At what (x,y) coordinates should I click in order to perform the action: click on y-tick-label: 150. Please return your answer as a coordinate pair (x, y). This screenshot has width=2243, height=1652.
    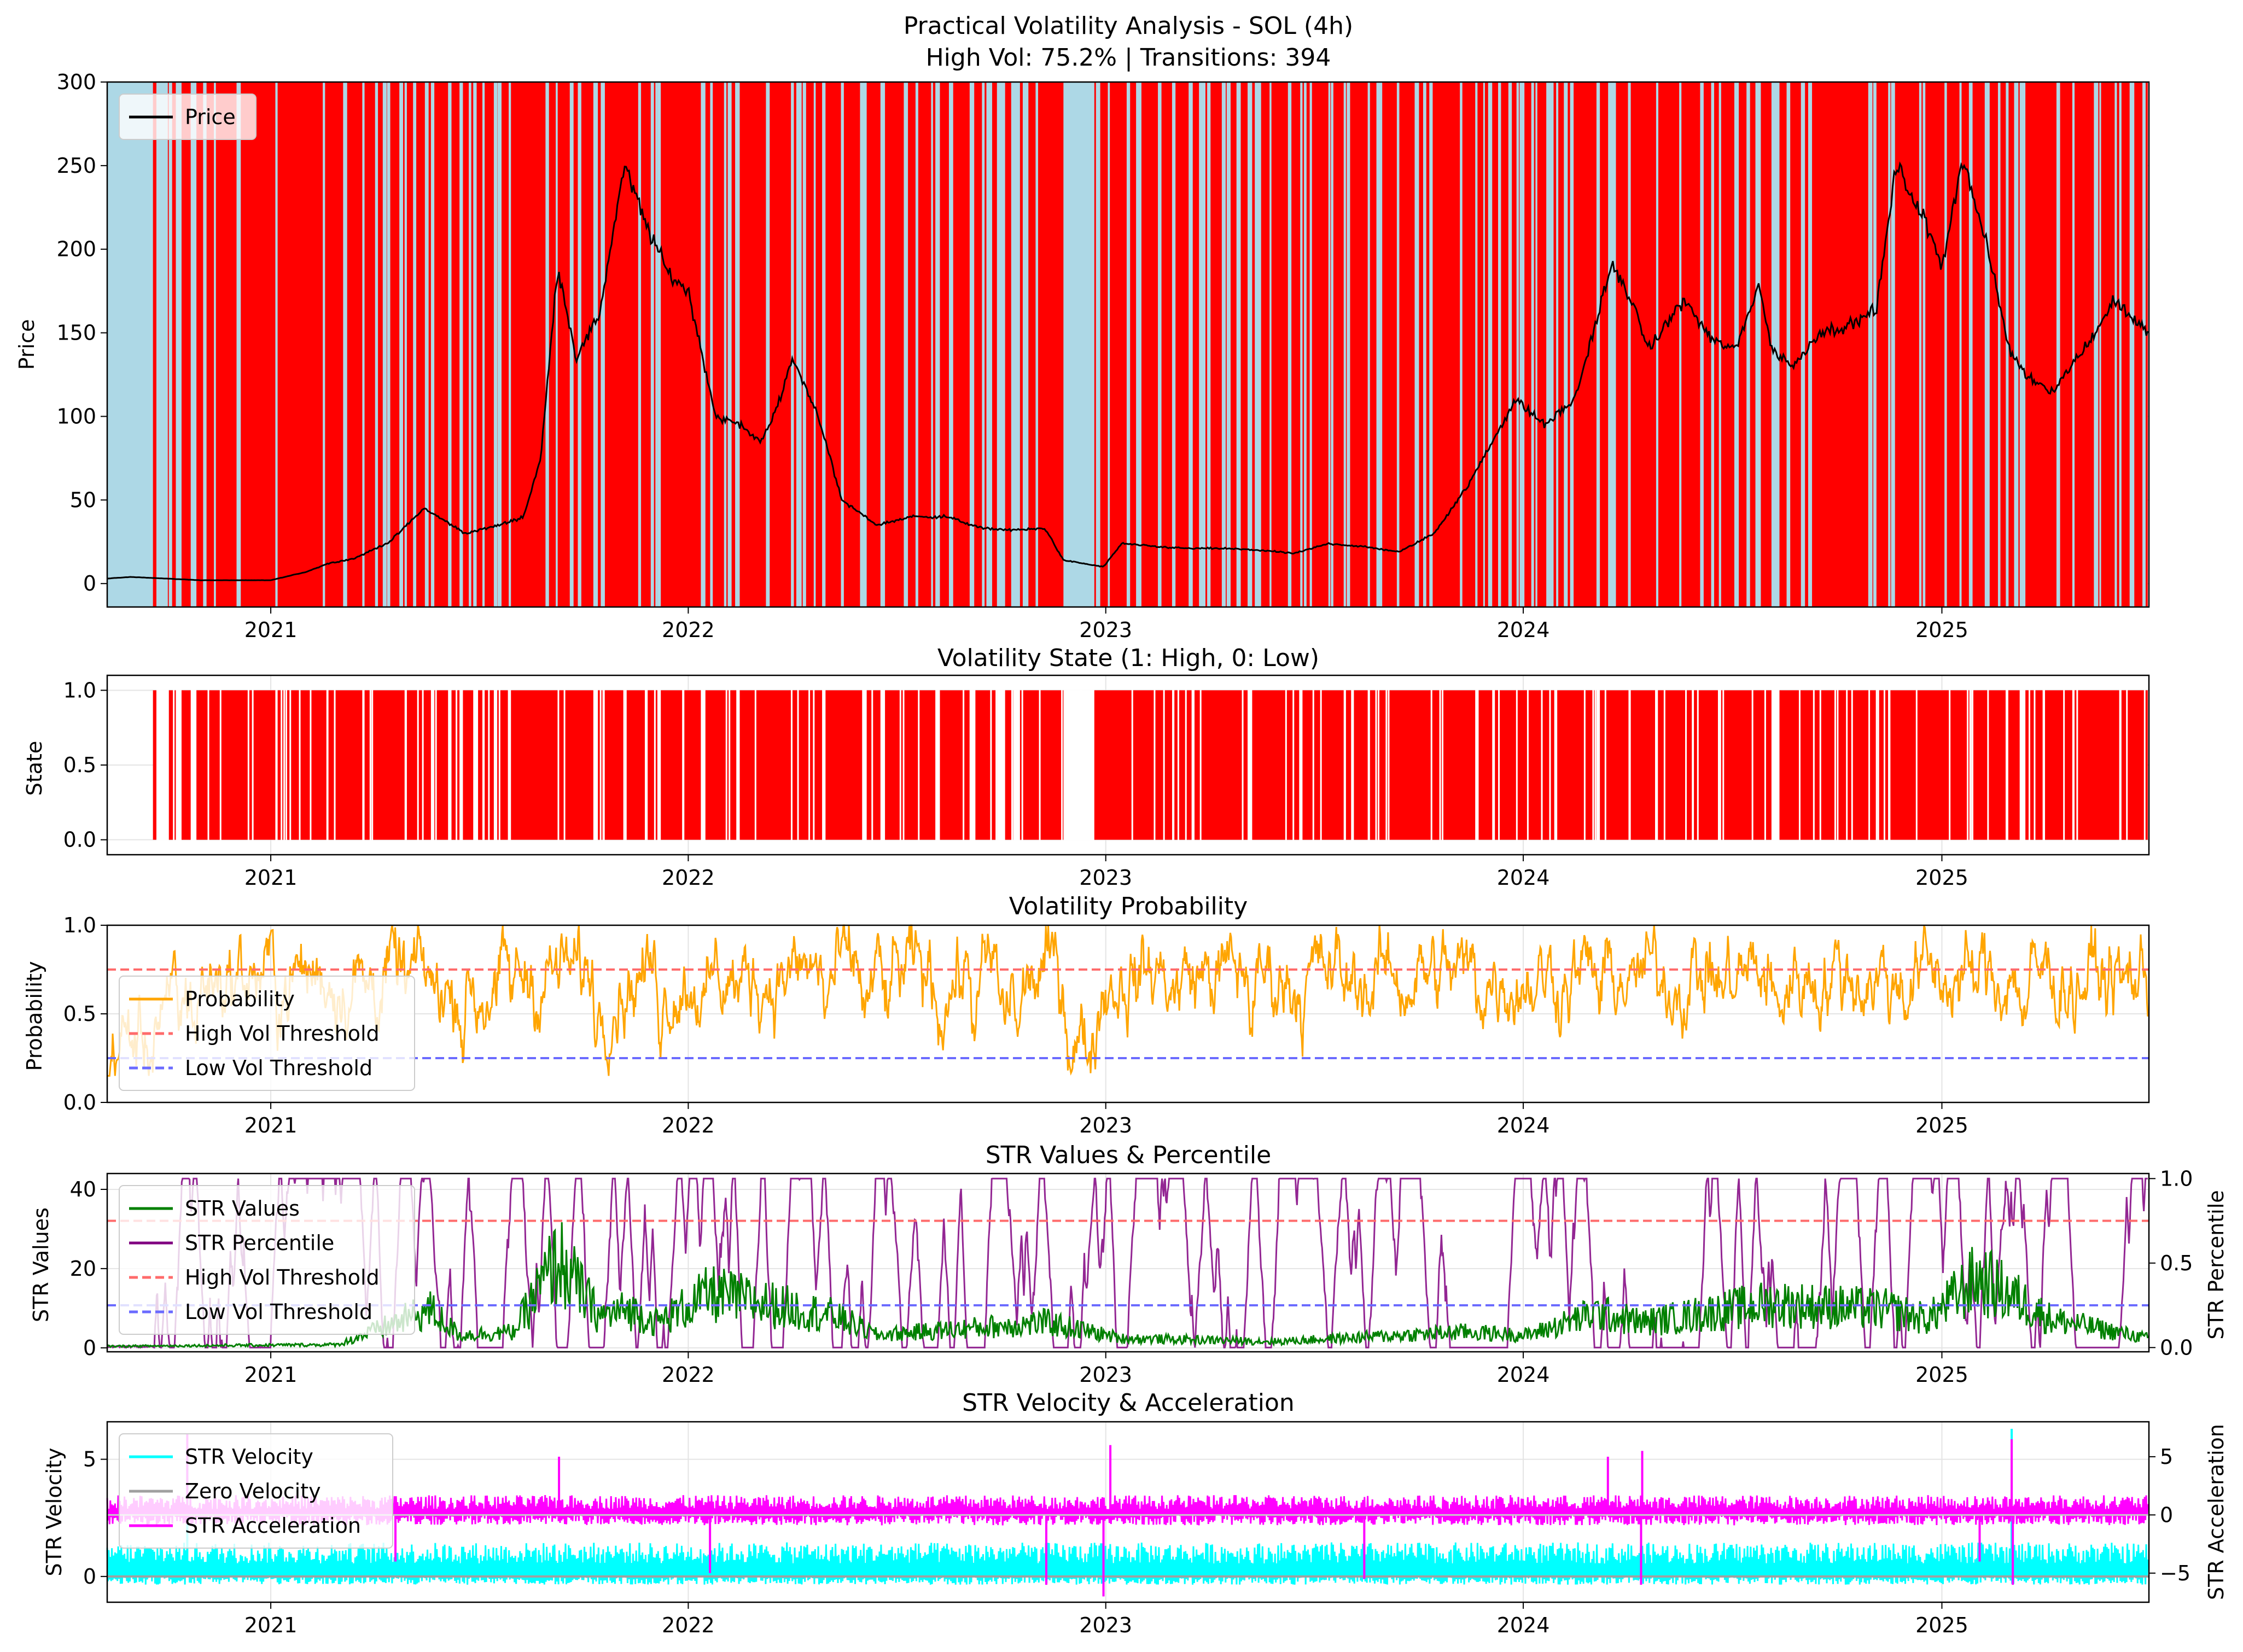
    Looking at the image, I should click on (76, 333).